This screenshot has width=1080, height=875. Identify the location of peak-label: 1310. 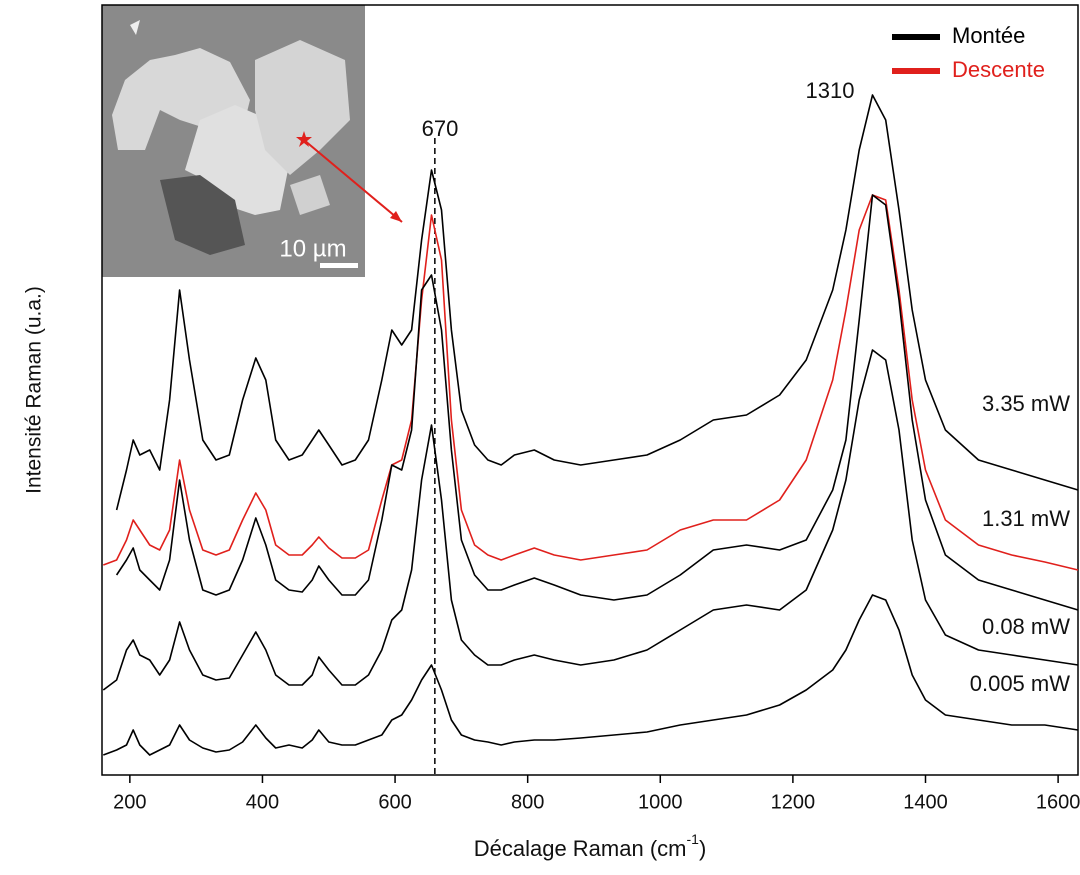
(830, 90).